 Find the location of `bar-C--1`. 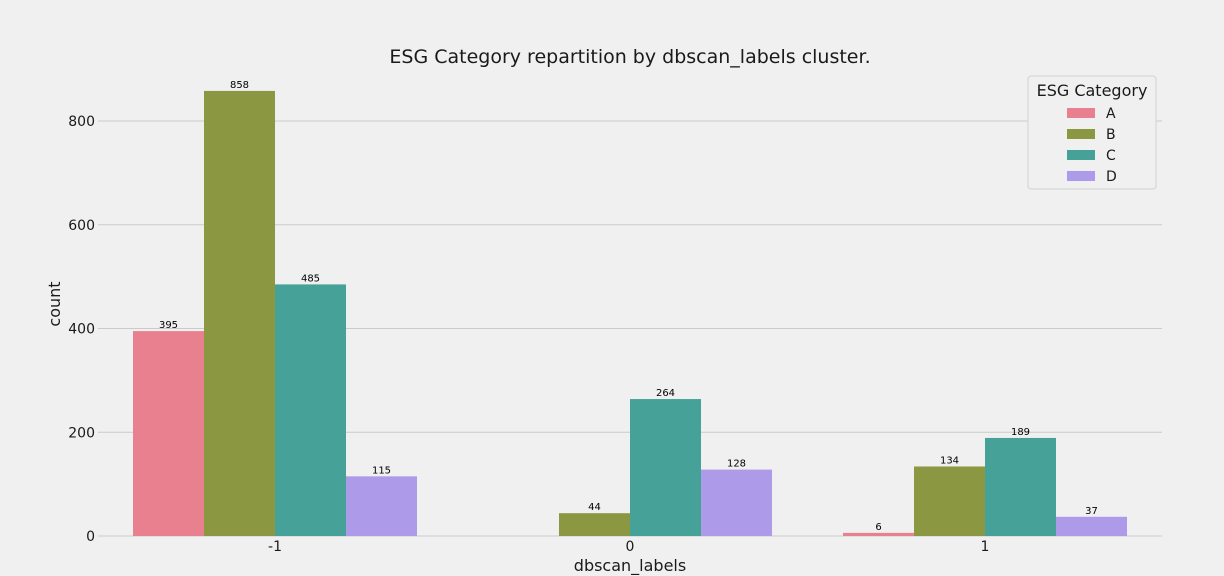

bar-C--1 is located at coordinates (310, 410).